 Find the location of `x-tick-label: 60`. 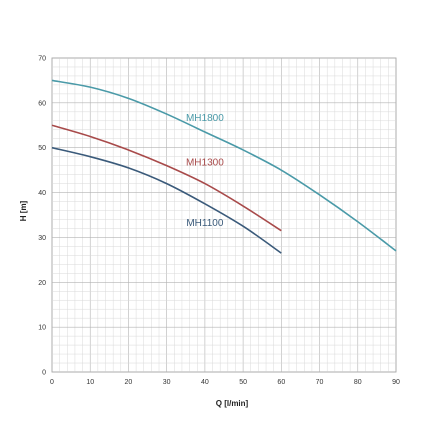

x-tick-label: 60 is located at coordinates (281, 382).